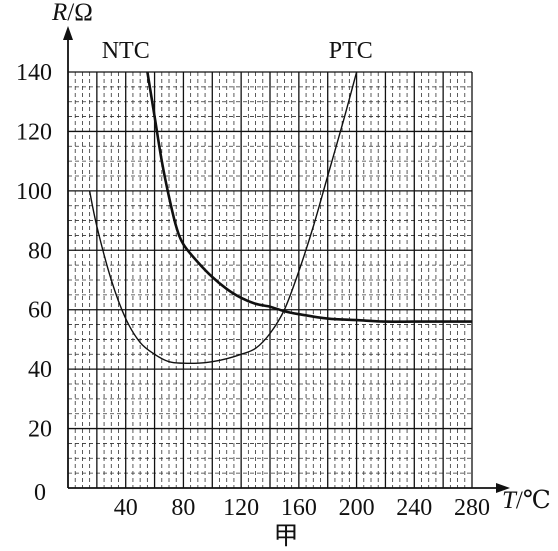 The height and width of the screenshot is (551, 558). I want to click on x-tick-labels: 40 80 120 160 200 240 280, so click(302, 508).